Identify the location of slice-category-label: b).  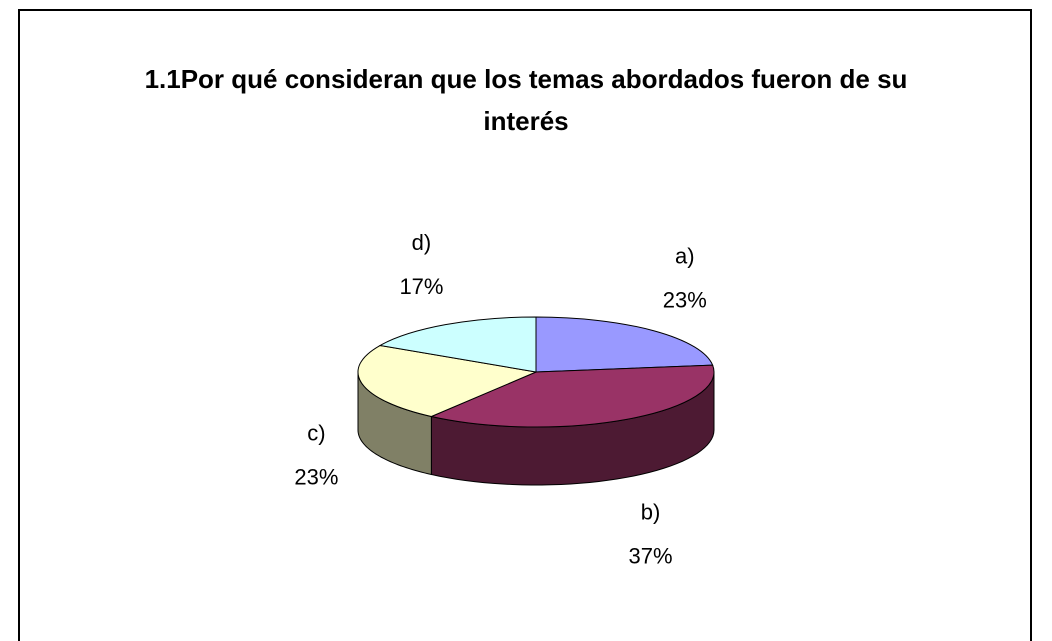
(651, 512).